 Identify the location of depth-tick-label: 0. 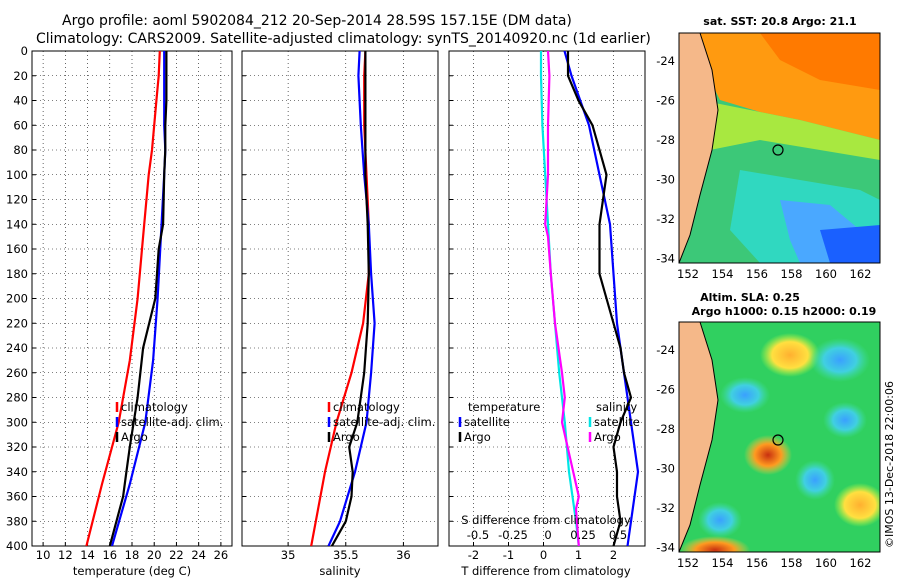
(24, 51).